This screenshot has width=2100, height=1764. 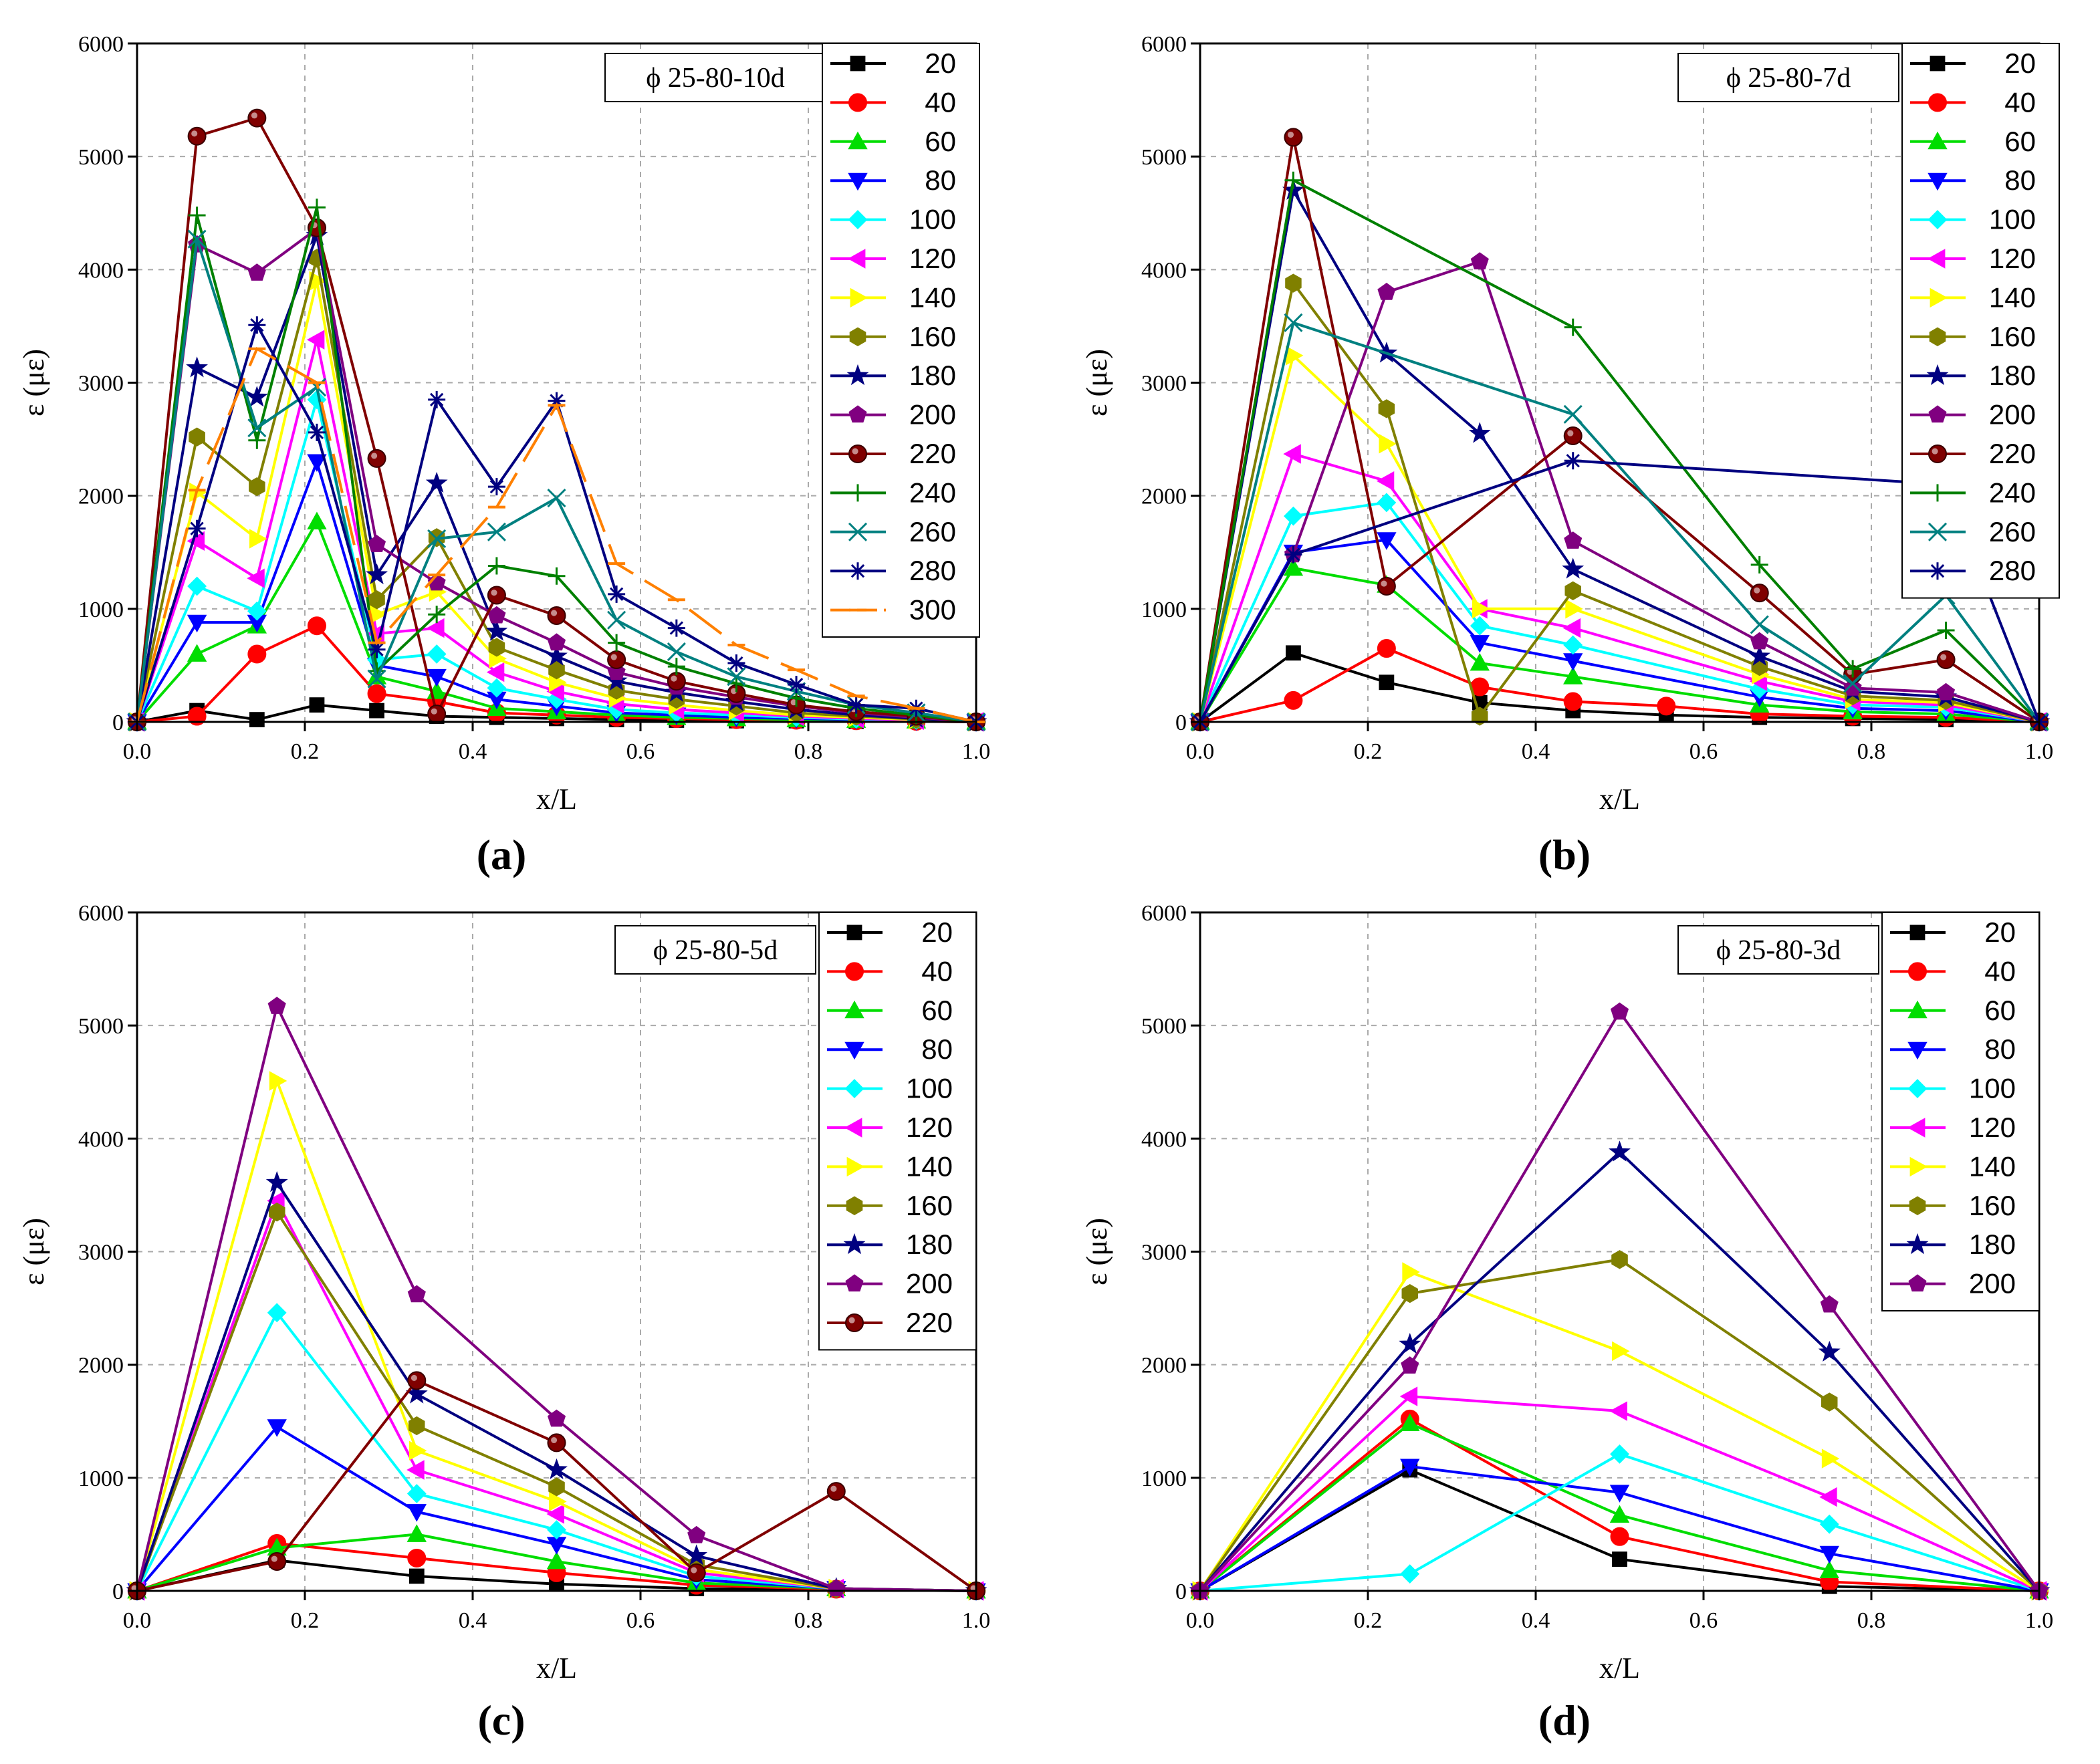 I want to click on legend: 20 40 60 80 100 120 140 160 180 200, so click(x=1961, y=1111).